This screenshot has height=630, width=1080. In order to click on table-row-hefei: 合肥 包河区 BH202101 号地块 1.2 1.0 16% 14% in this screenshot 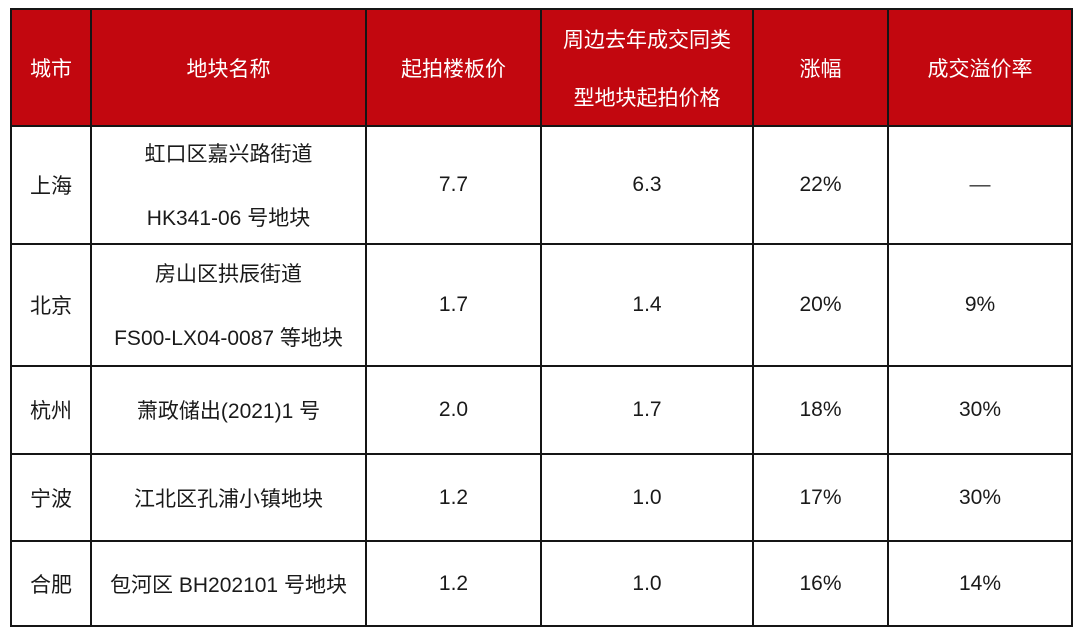, I will do `click(541, 583)`.